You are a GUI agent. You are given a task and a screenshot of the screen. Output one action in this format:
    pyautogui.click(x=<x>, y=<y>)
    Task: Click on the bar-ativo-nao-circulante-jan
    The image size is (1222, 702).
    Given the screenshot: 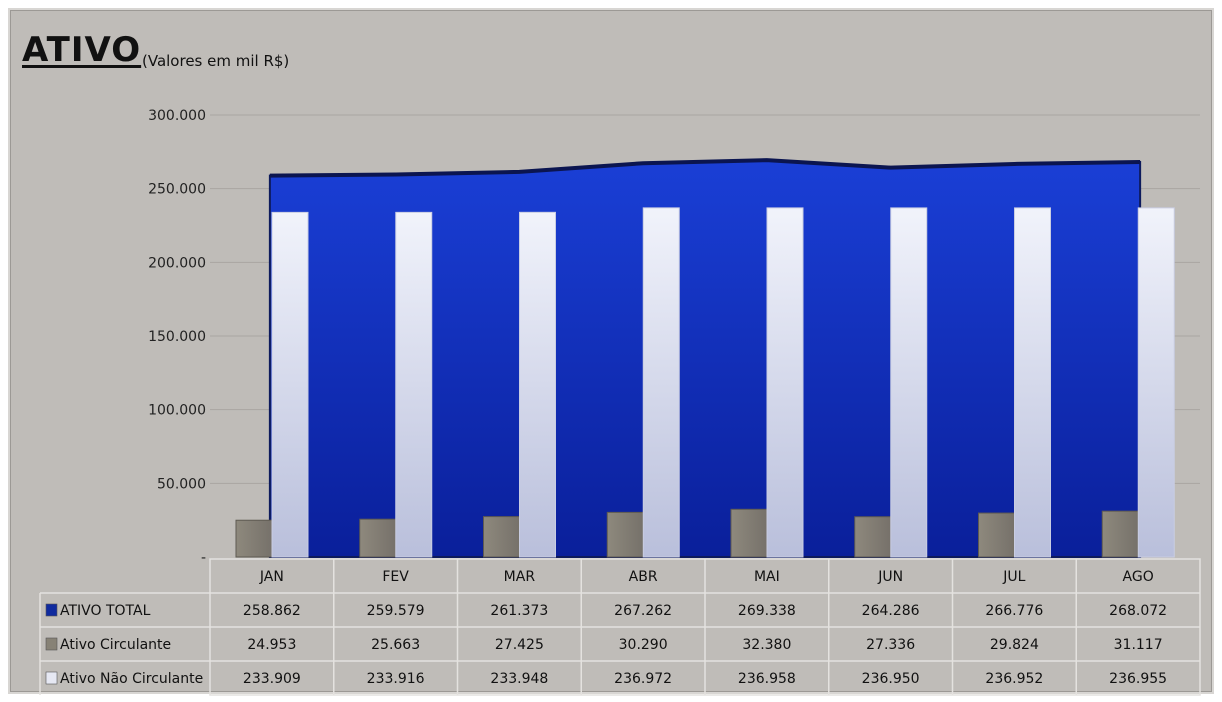 What is the action you would take?
    pyautogui.click(x=290, y=384)
    